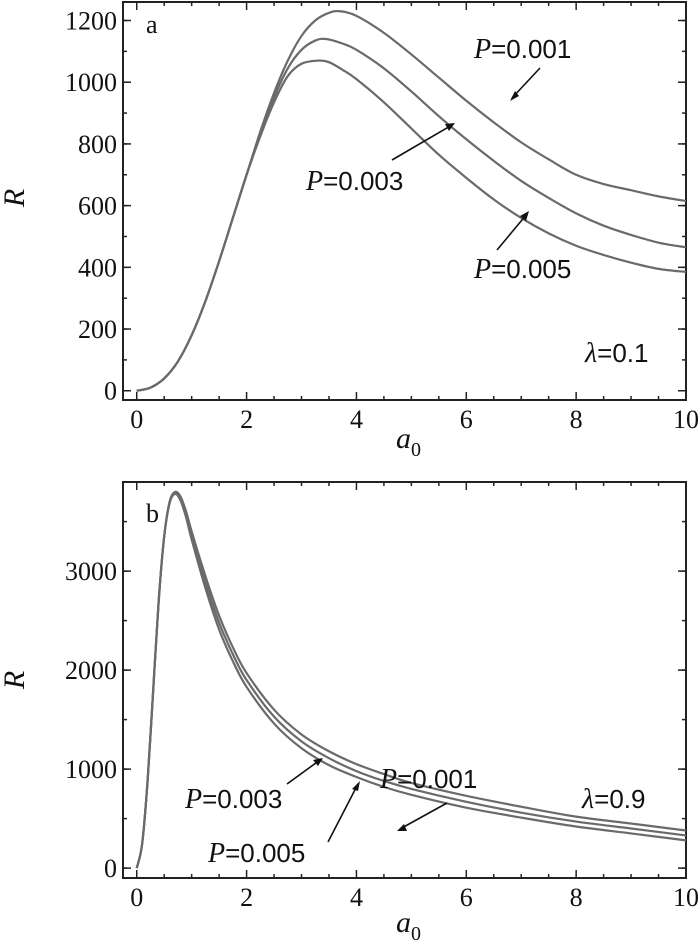 The height and width of the screenshot is (946, 700). What do you see at coordinates (152, 24) in the screenshot?
I see `panel-a-letter: a` at bounding box center [152, 24].